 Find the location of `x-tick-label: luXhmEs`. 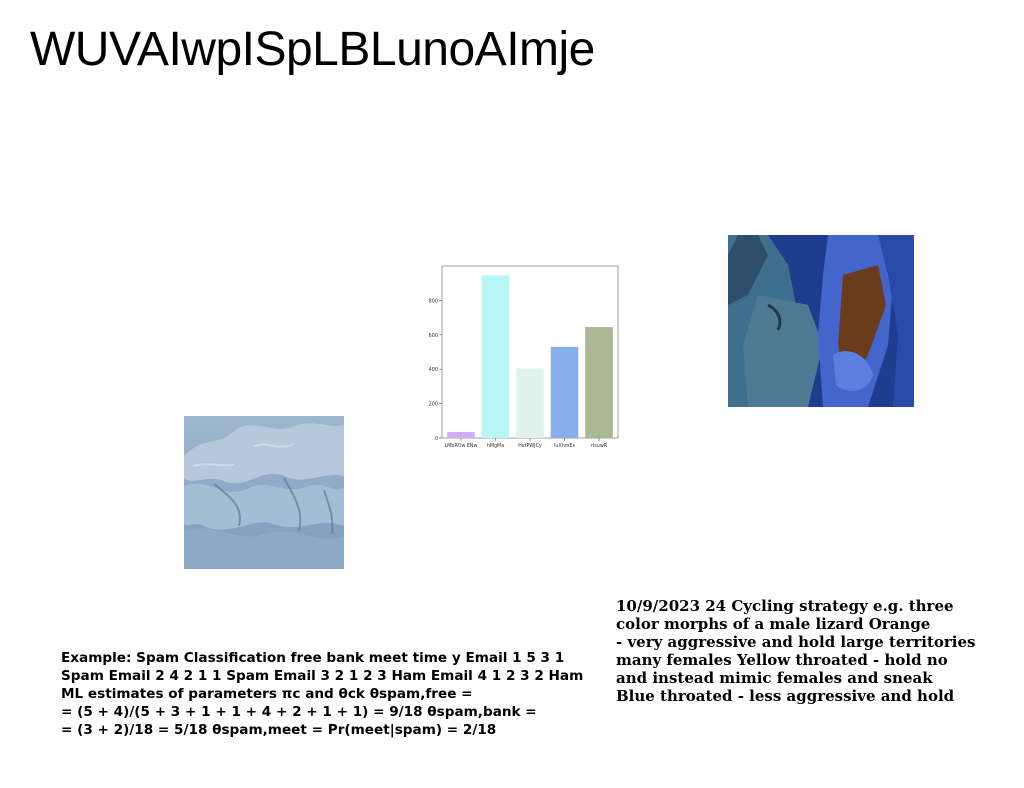

x-tick-label: luXhmEs is located at coordinates (564, 446).